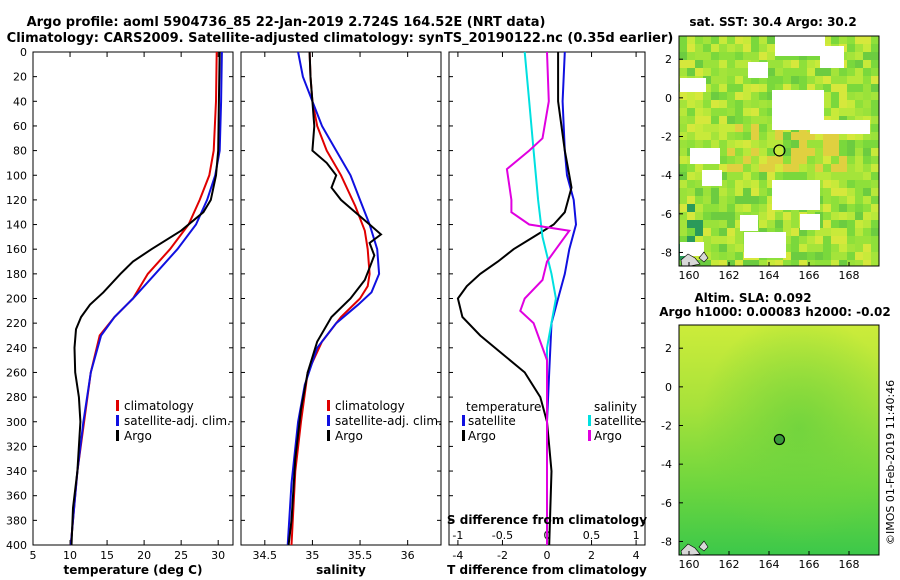  I want to click on t-difference-tick-label: 4, so click(636, 555).